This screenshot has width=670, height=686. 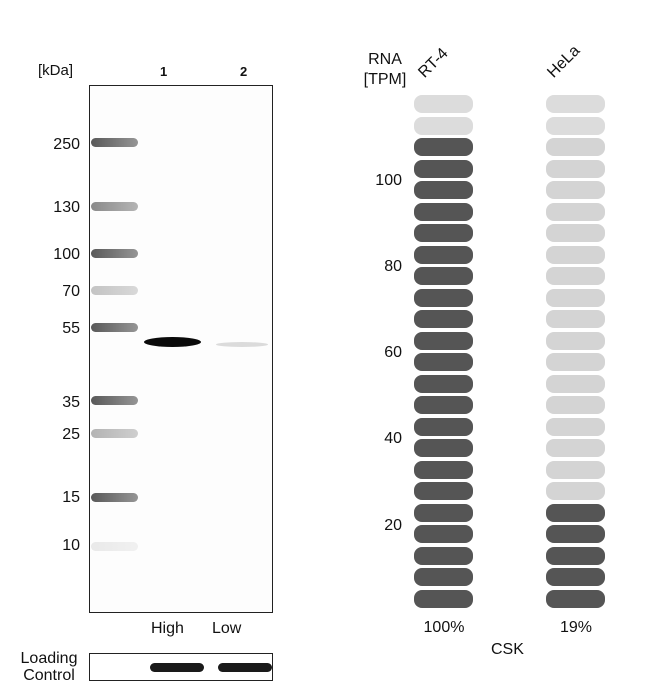 What do you see at coordinates (507, 649) in the screenshot?
I see `gene-name: CSK` at bounding box center [507, 649].